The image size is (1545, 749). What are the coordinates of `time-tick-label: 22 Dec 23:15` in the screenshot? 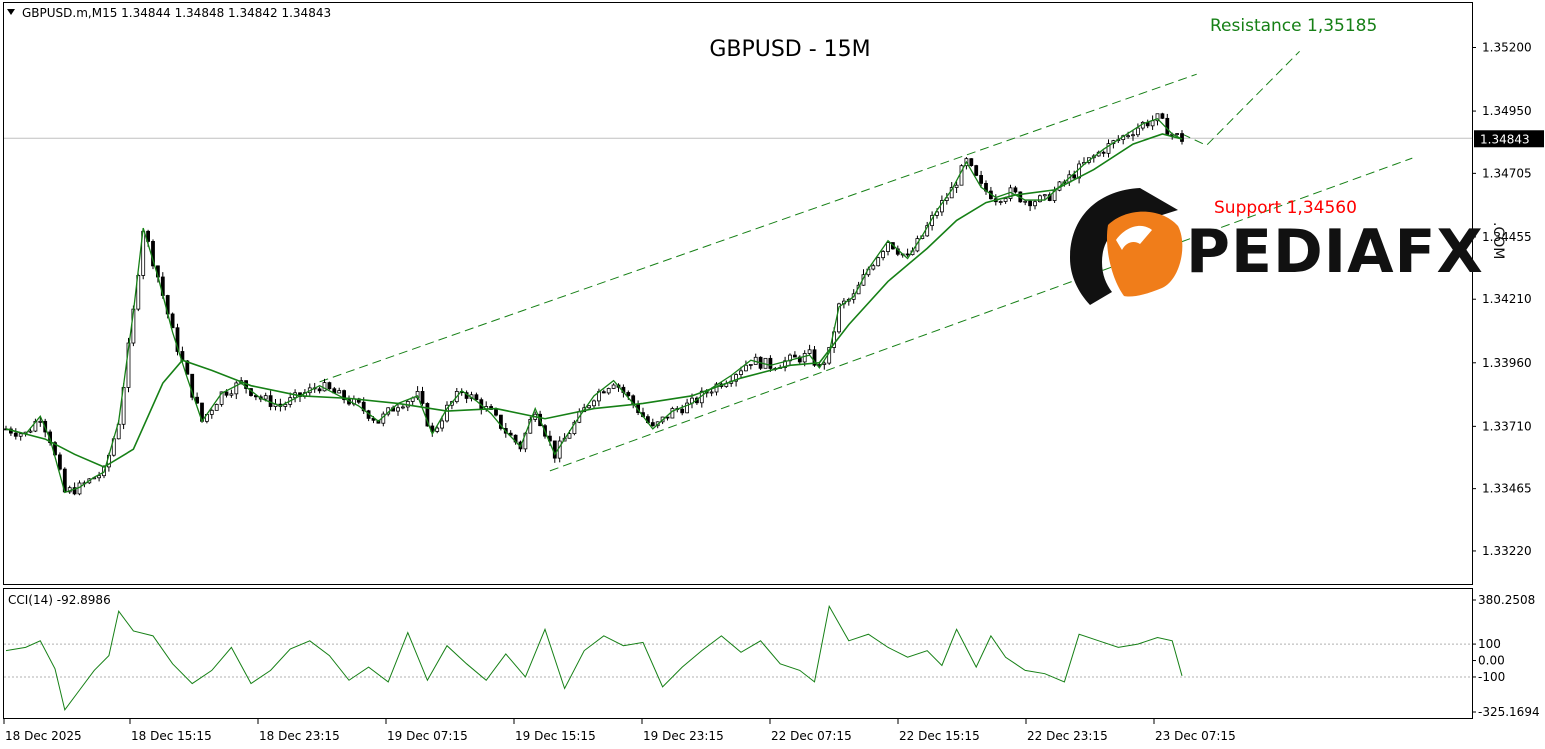 It's located at (1067, 736).